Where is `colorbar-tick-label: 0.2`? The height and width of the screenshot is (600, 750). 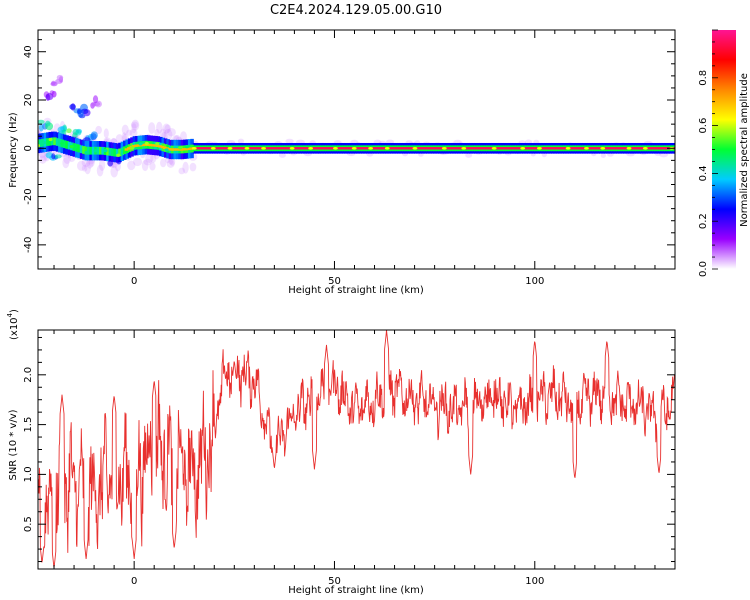 colorbar-tick-label: 0.2 is located at coordinates (703, 221).